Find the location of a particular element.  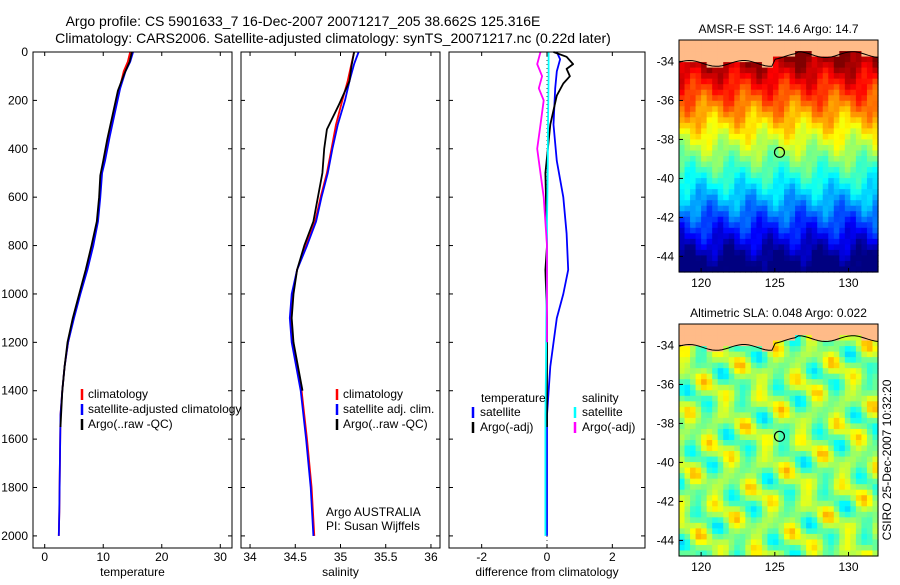

legend-label: satellite is located at coordinates (602, 412).